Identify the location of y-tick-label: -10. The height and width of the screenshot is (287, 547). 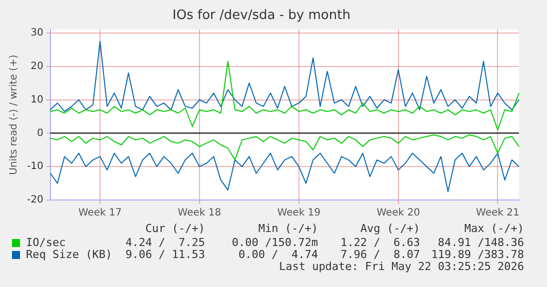
(35, 166).